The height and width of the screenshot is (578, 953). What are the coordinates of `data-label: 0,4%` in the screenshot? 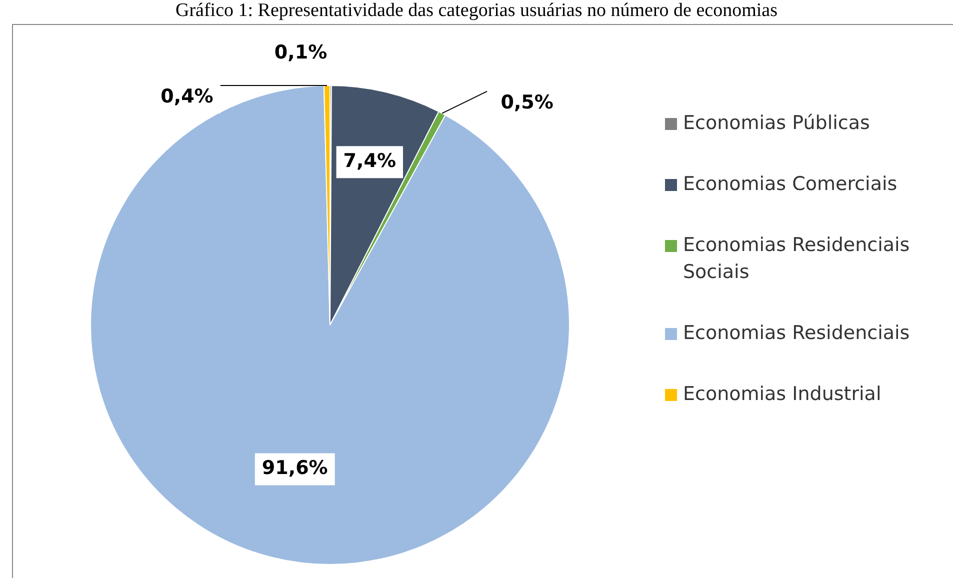 It's located at (187, 96).